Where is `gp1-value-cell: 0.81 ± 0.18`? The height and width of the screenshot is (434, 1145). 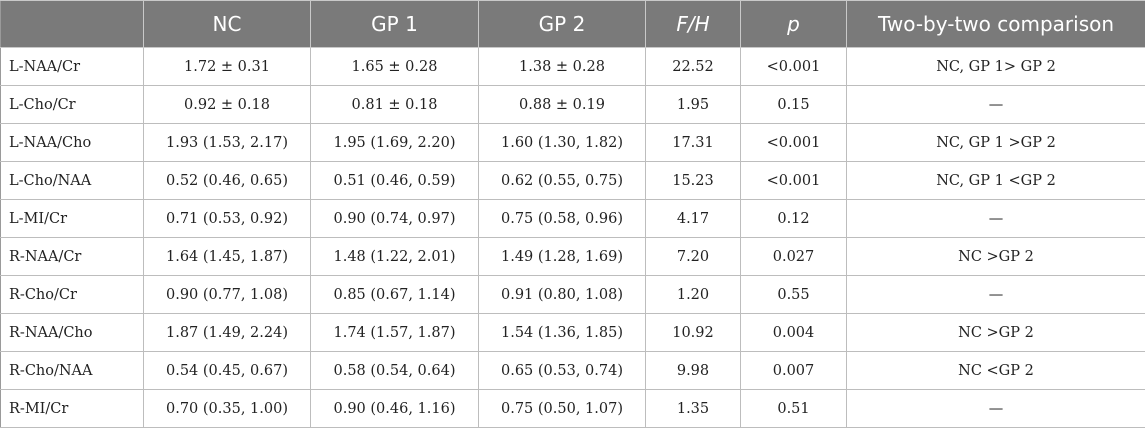
gp1-value-cell: 0.81 ± 0.18 is located at coordinates (394, 104).